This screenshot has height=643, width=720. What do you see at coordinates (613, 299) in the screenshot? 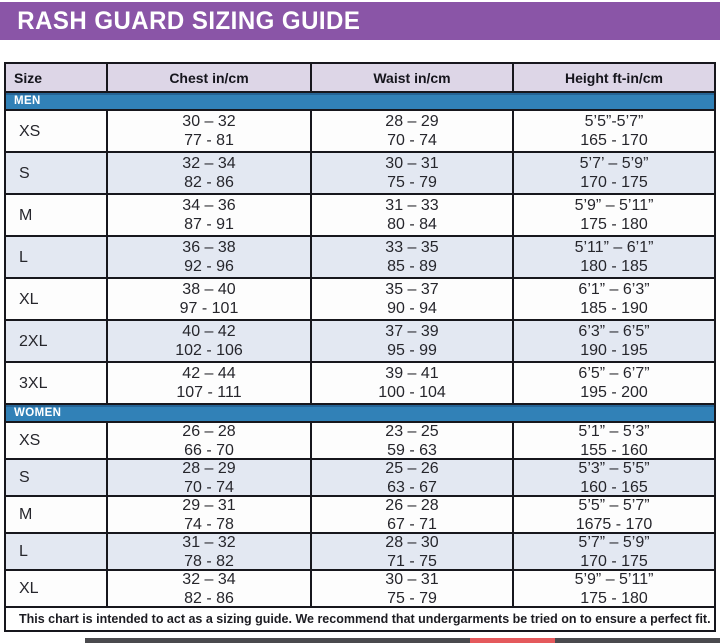
I see `height-cell: 6’1” – 6’3” 185 - 190` at bounding box center [613, 299].